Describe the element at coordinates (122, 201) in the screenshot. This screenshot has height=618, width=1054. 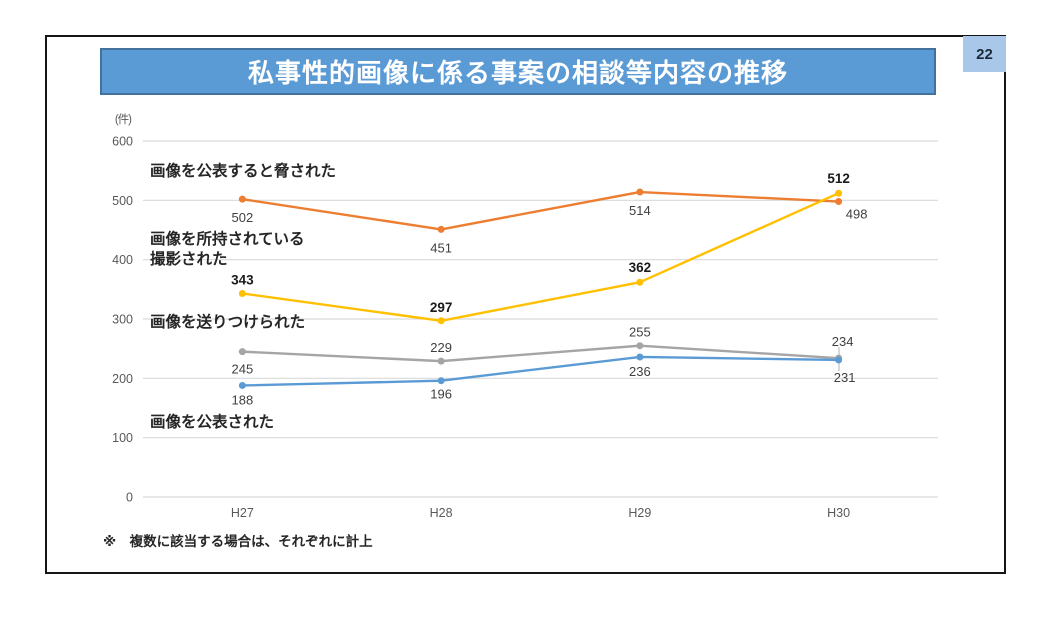
I see `y-tick-label: 500` at that location.